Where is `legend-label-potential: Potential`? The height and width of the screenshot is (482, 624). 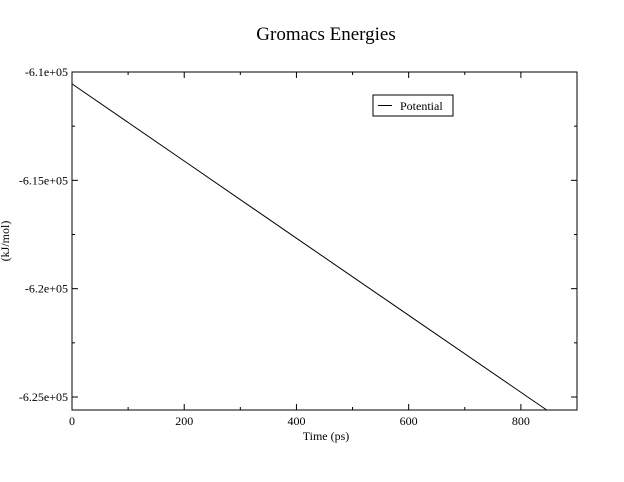
legend-label-potential: Potential is located at coordinates (421, 106).